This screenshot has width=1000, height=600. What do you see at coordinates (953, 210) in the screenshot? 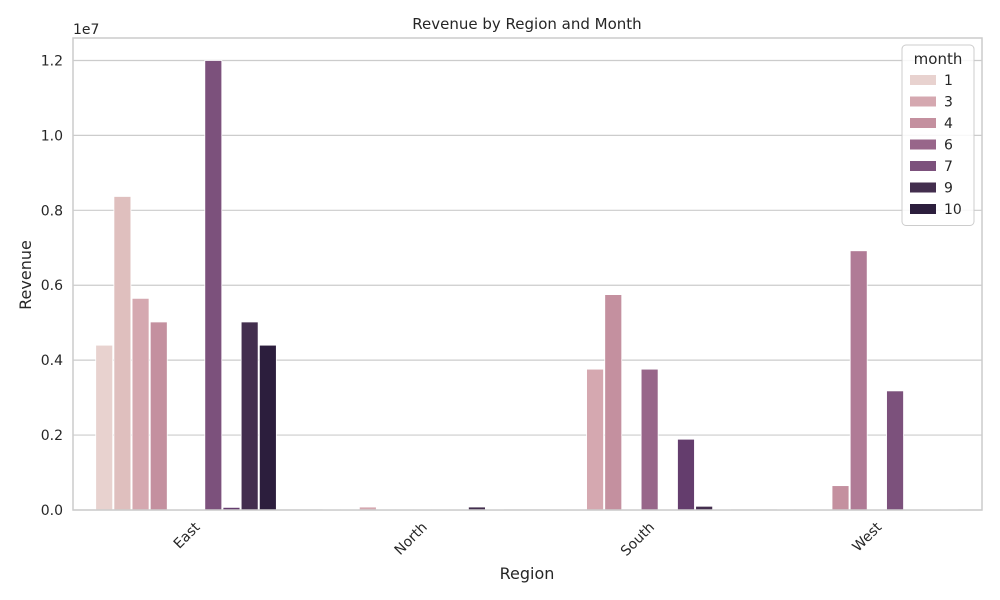
I see `legend-label: 10` at bounding box center [953, 210].